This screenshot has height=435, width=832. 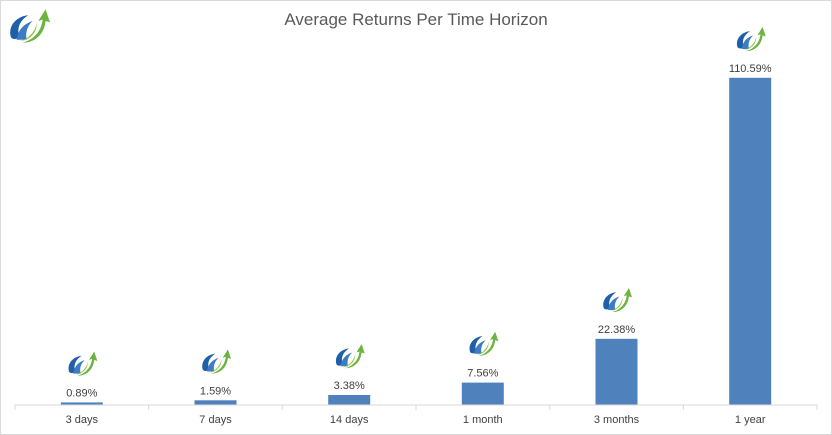 What do you see at coordinates (349, 400) in the screenshot?
I see `bar-14-days` at bounding box center [349, 400].